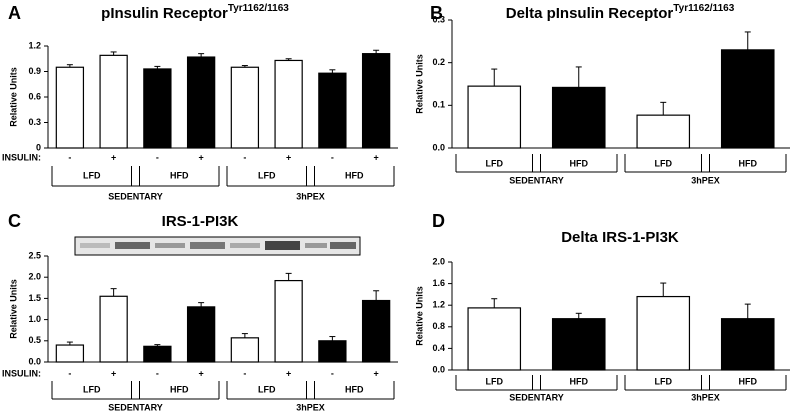 The height and width of the screenshot is (414, 796). What do you see at coordinates (438, 283) in the screenshot?
I see `y-tick-label: 1.6` at bounding box center [438, 283].